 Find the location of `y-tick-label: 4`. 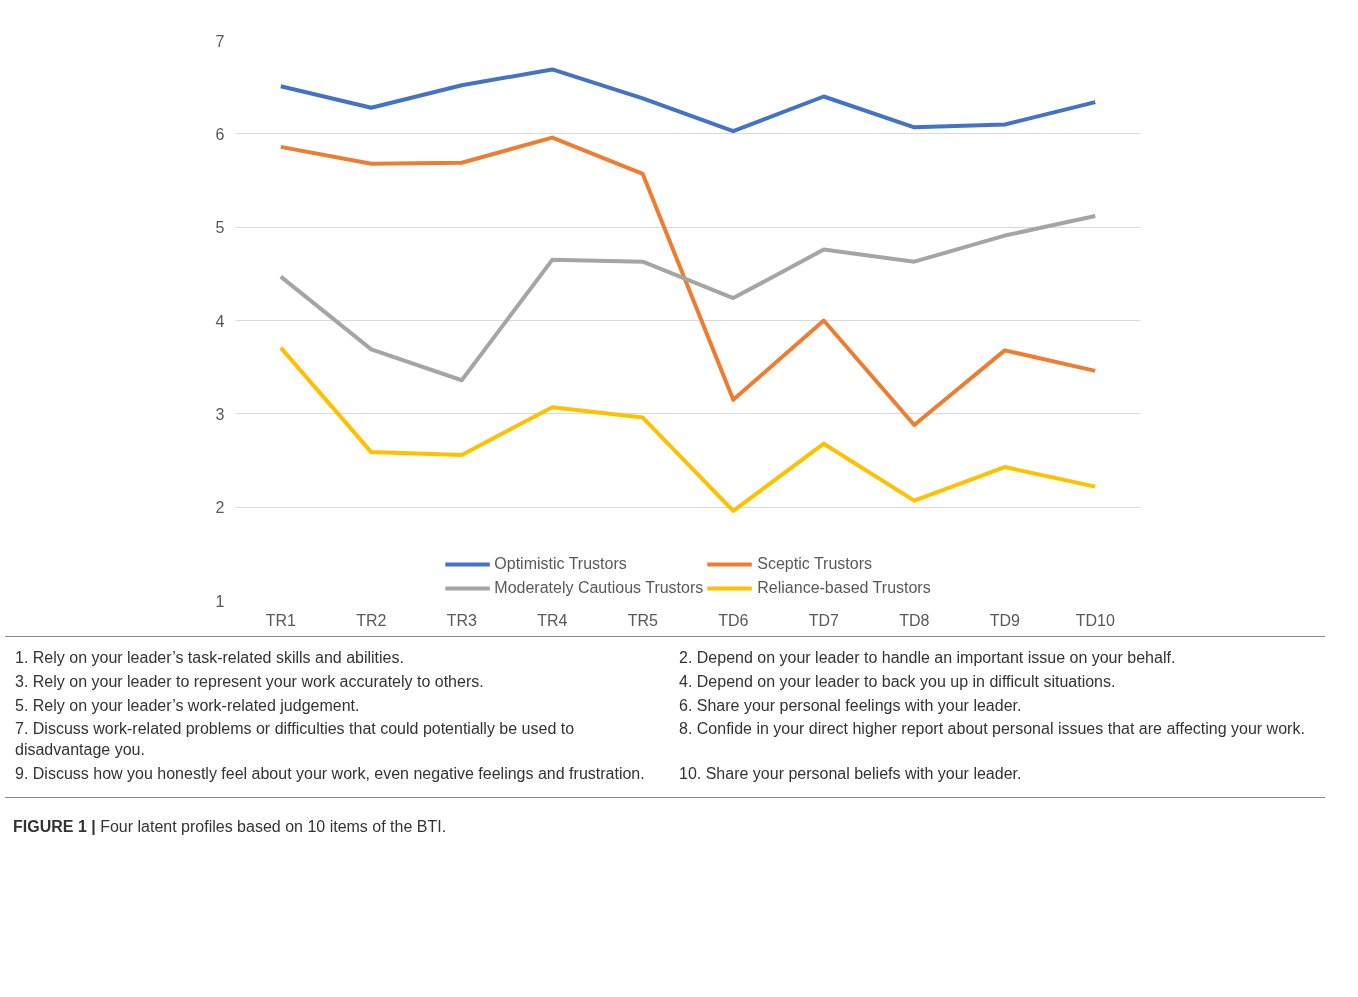

y-tick-label: 4 is located at coordinates (220, 321).